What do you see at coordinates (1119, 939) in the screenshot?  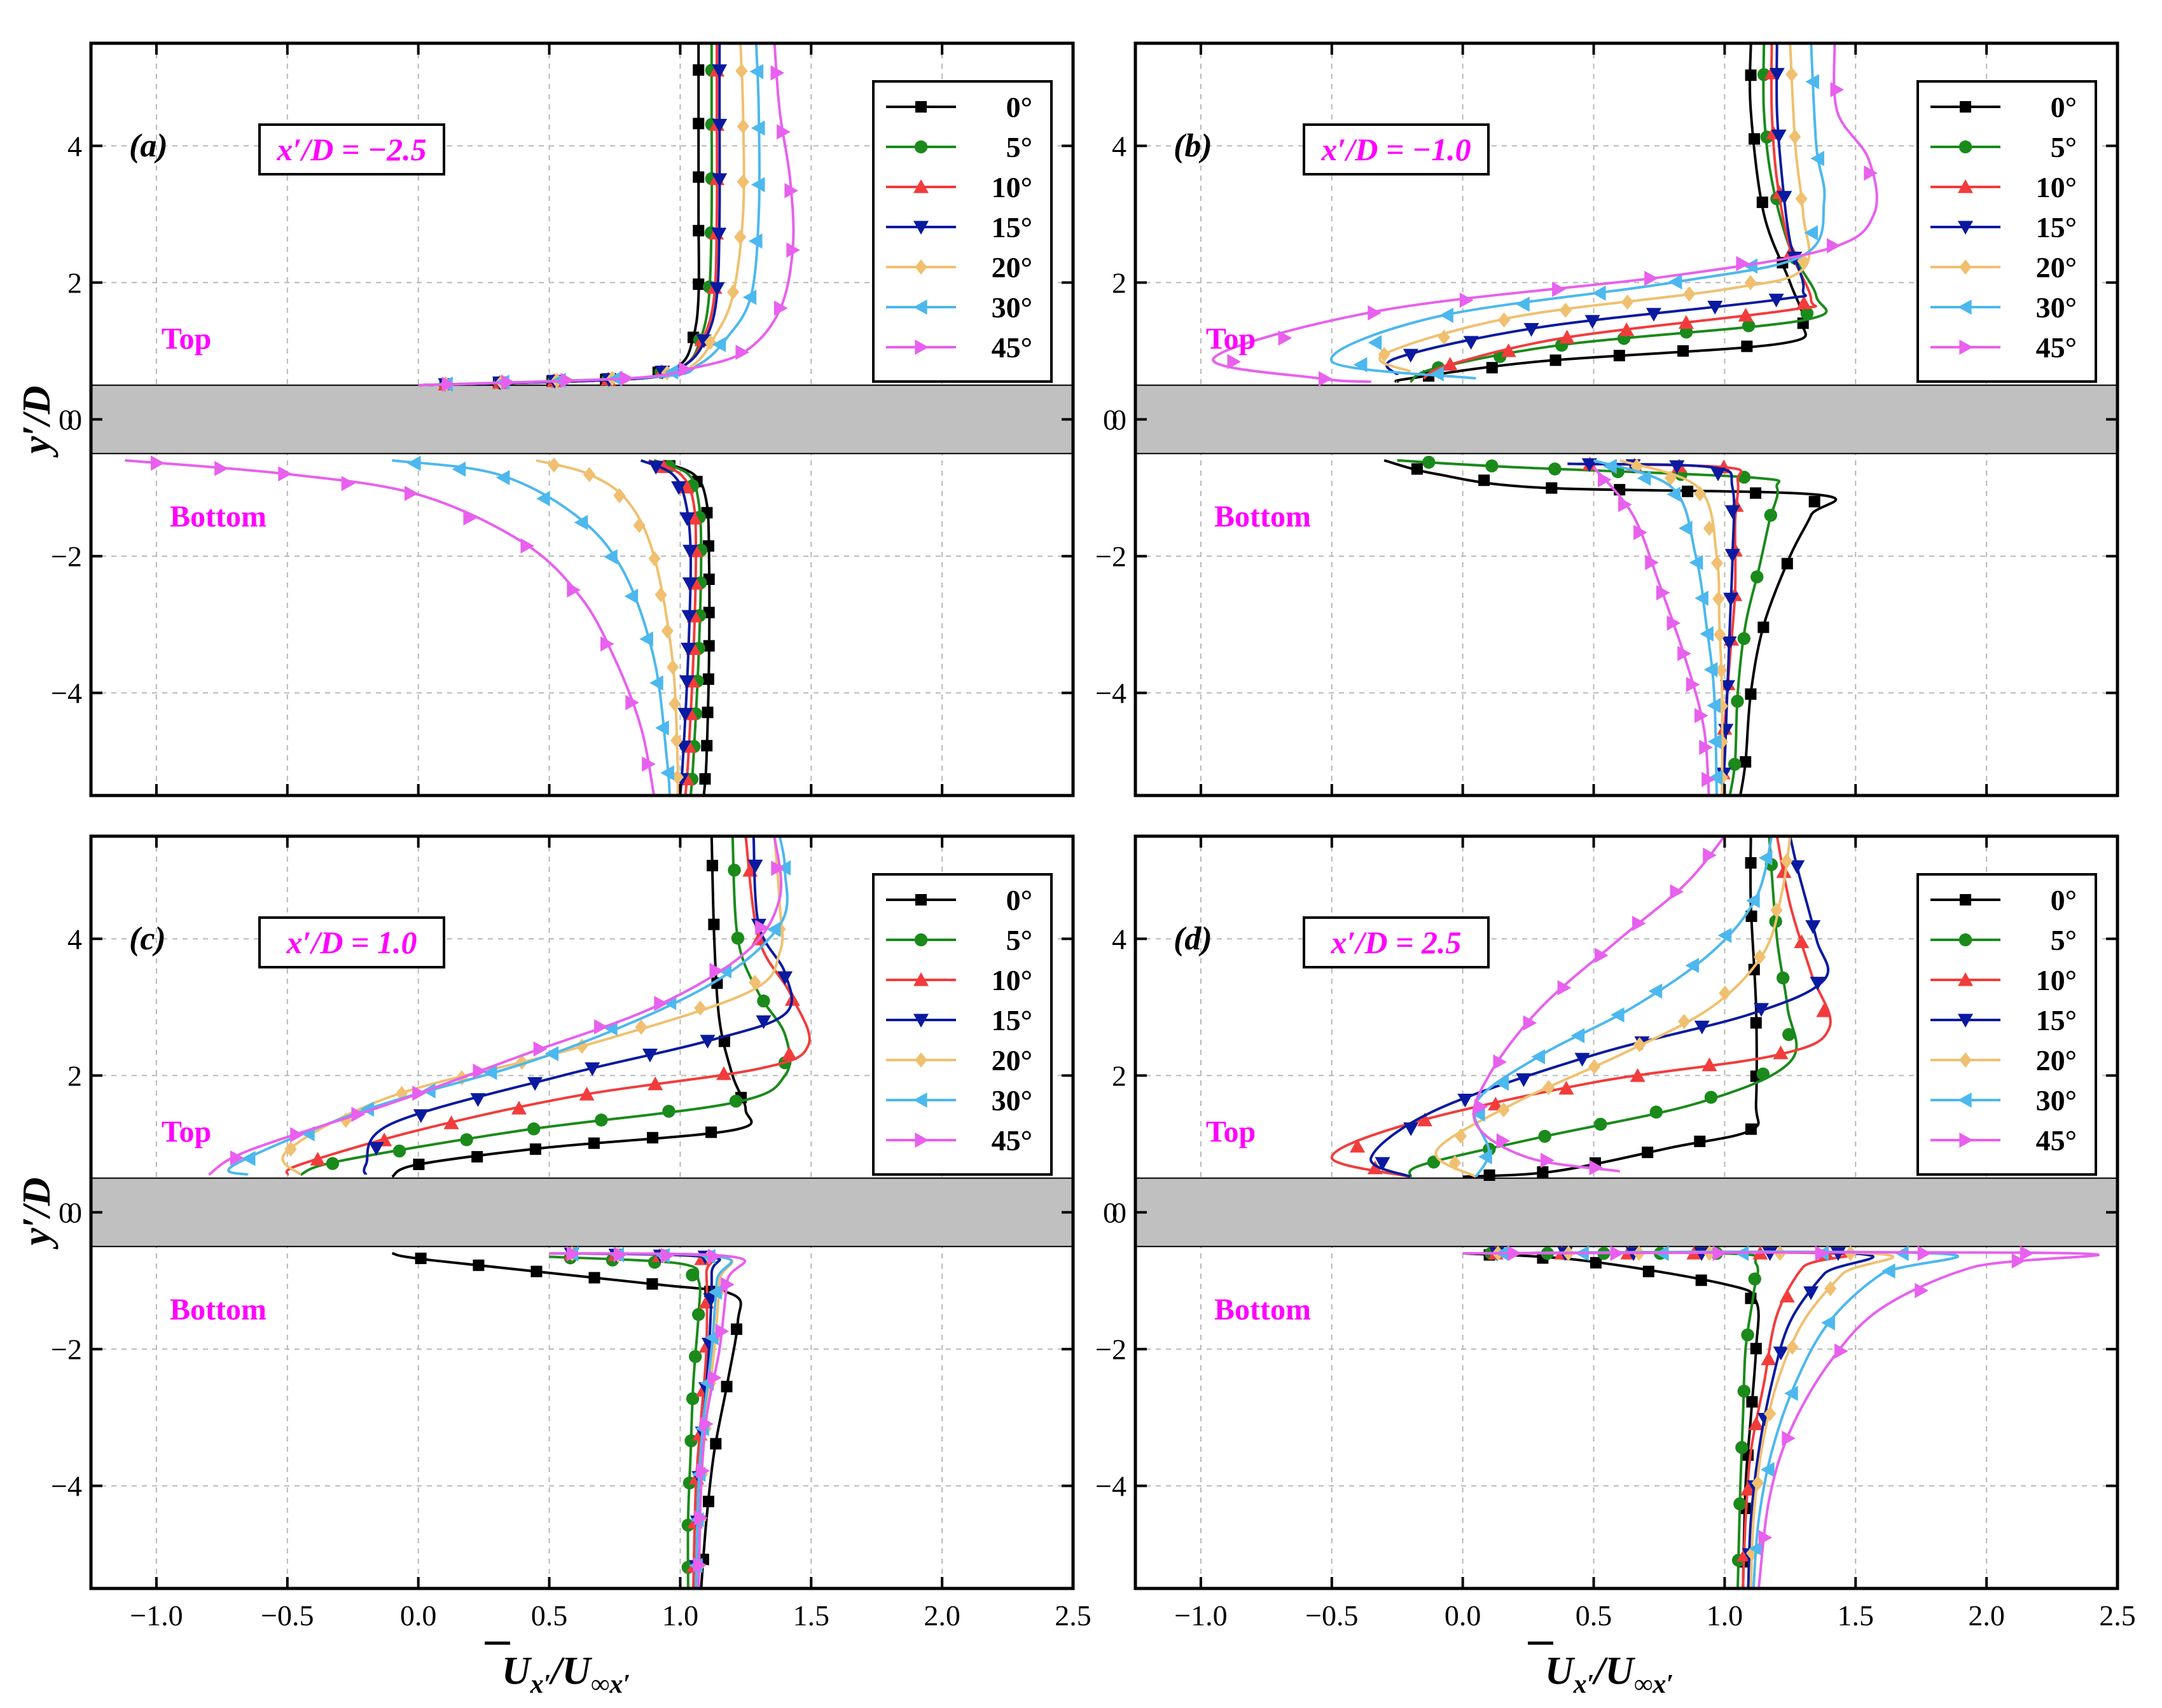 I see `y-tick-label: 4` at bounding box center [1119, 939].